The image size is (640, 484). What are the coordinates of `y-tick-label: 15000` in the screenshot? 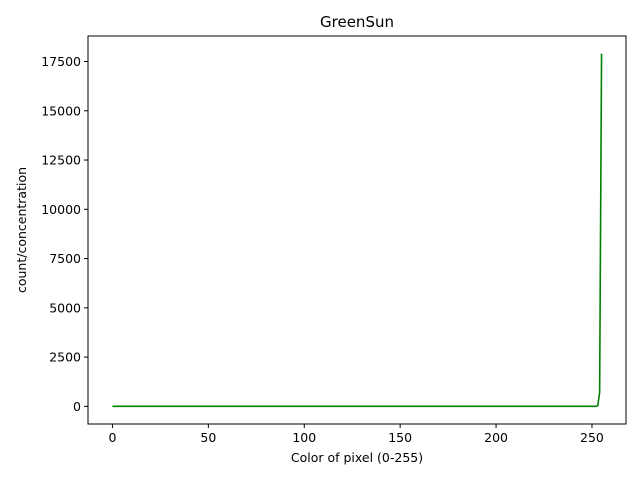 It's located at (61, 110).